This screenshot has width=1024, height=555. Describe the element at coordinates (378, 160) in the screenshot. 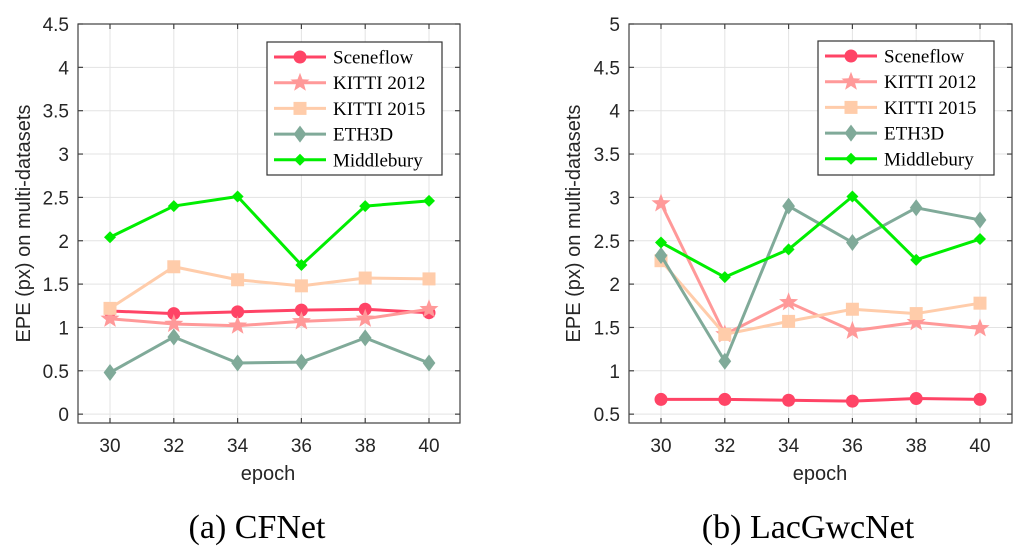

I see `legend-label: Middlebury` at that location.